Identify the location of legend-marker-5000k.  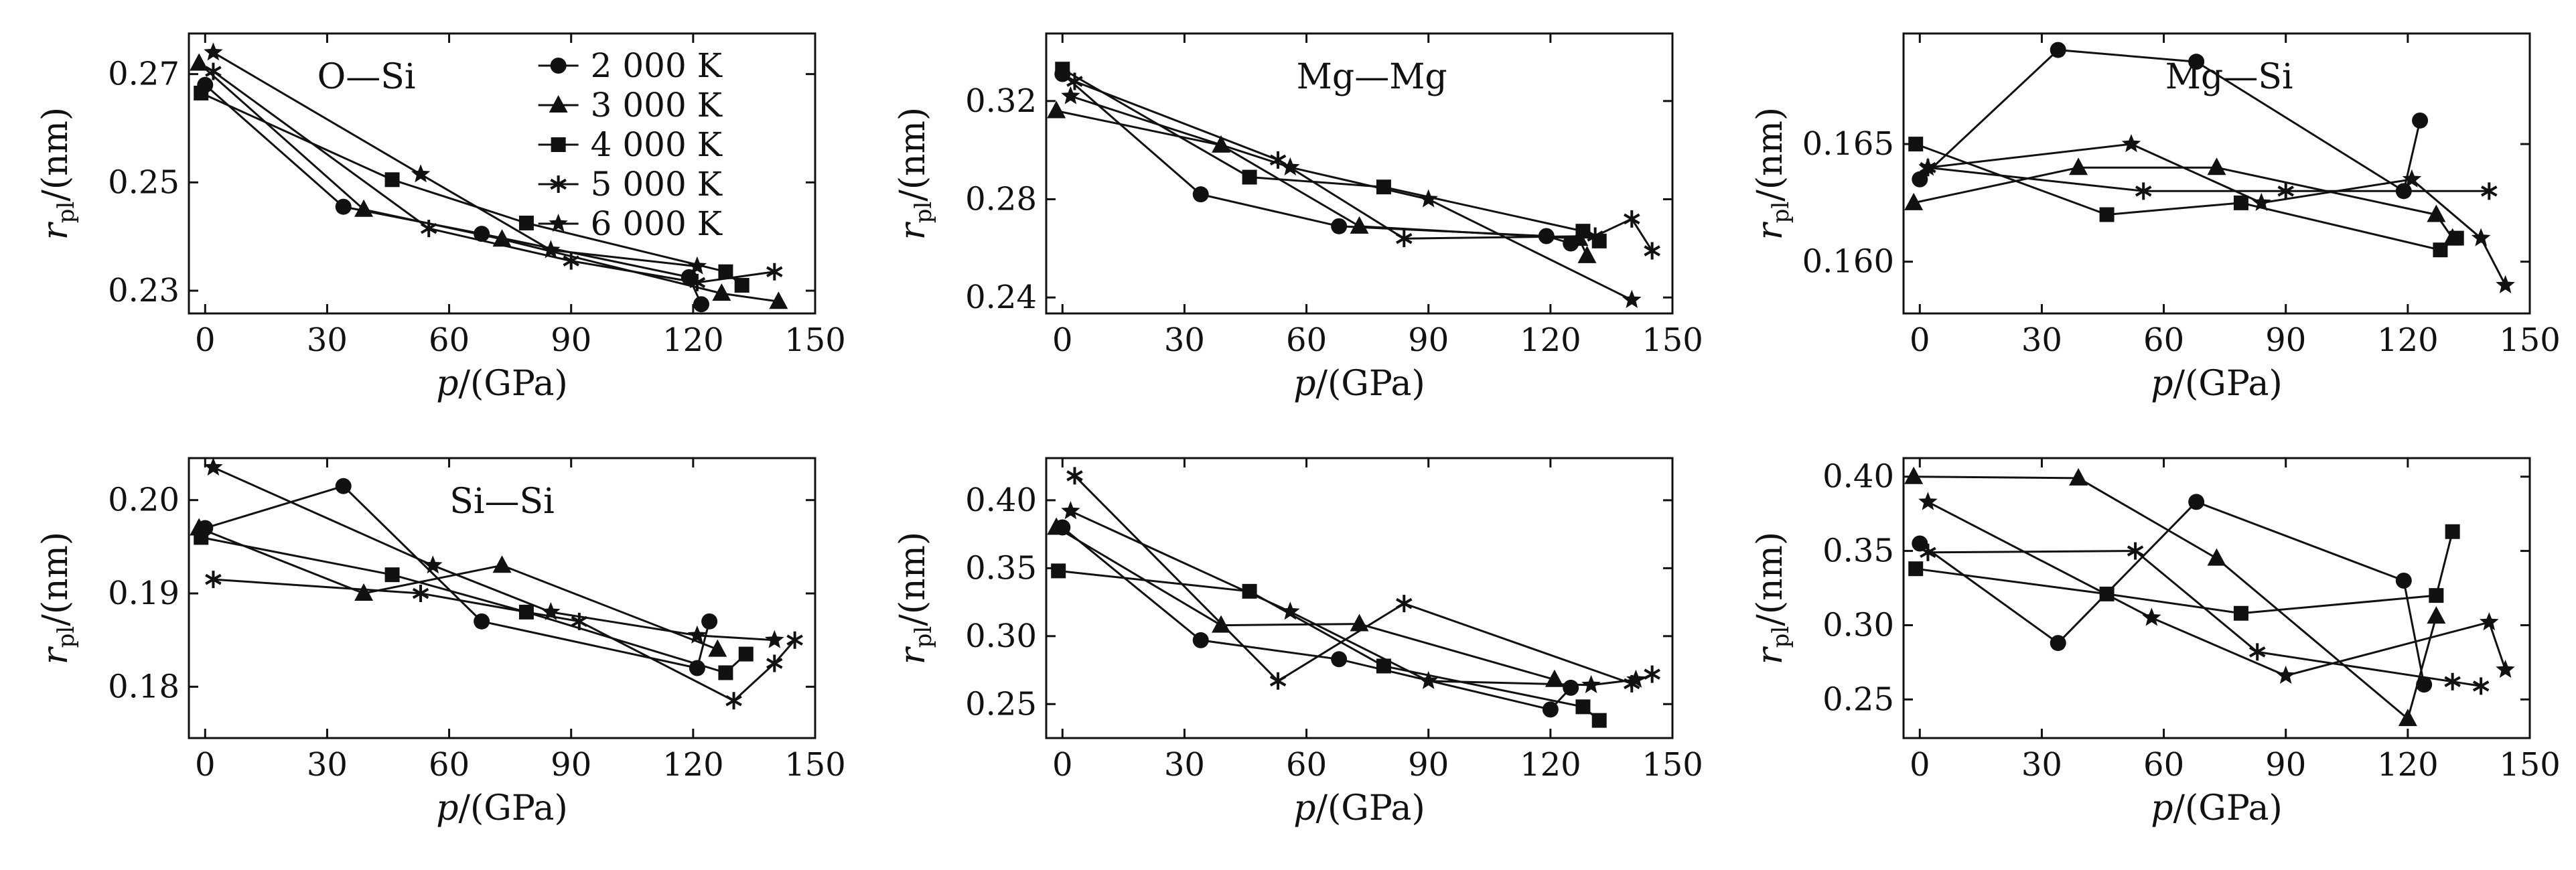
(558, 184).